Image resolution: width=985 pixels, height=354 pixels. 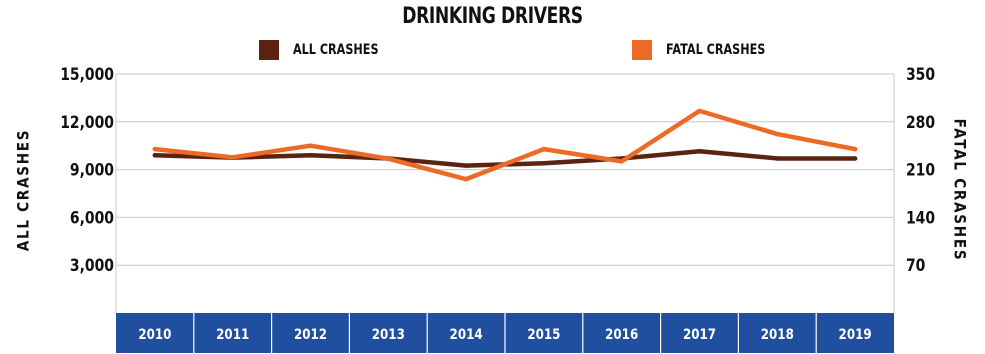 I want to click on y-tick-label-right-0: 350, so click(x=920, y=75).